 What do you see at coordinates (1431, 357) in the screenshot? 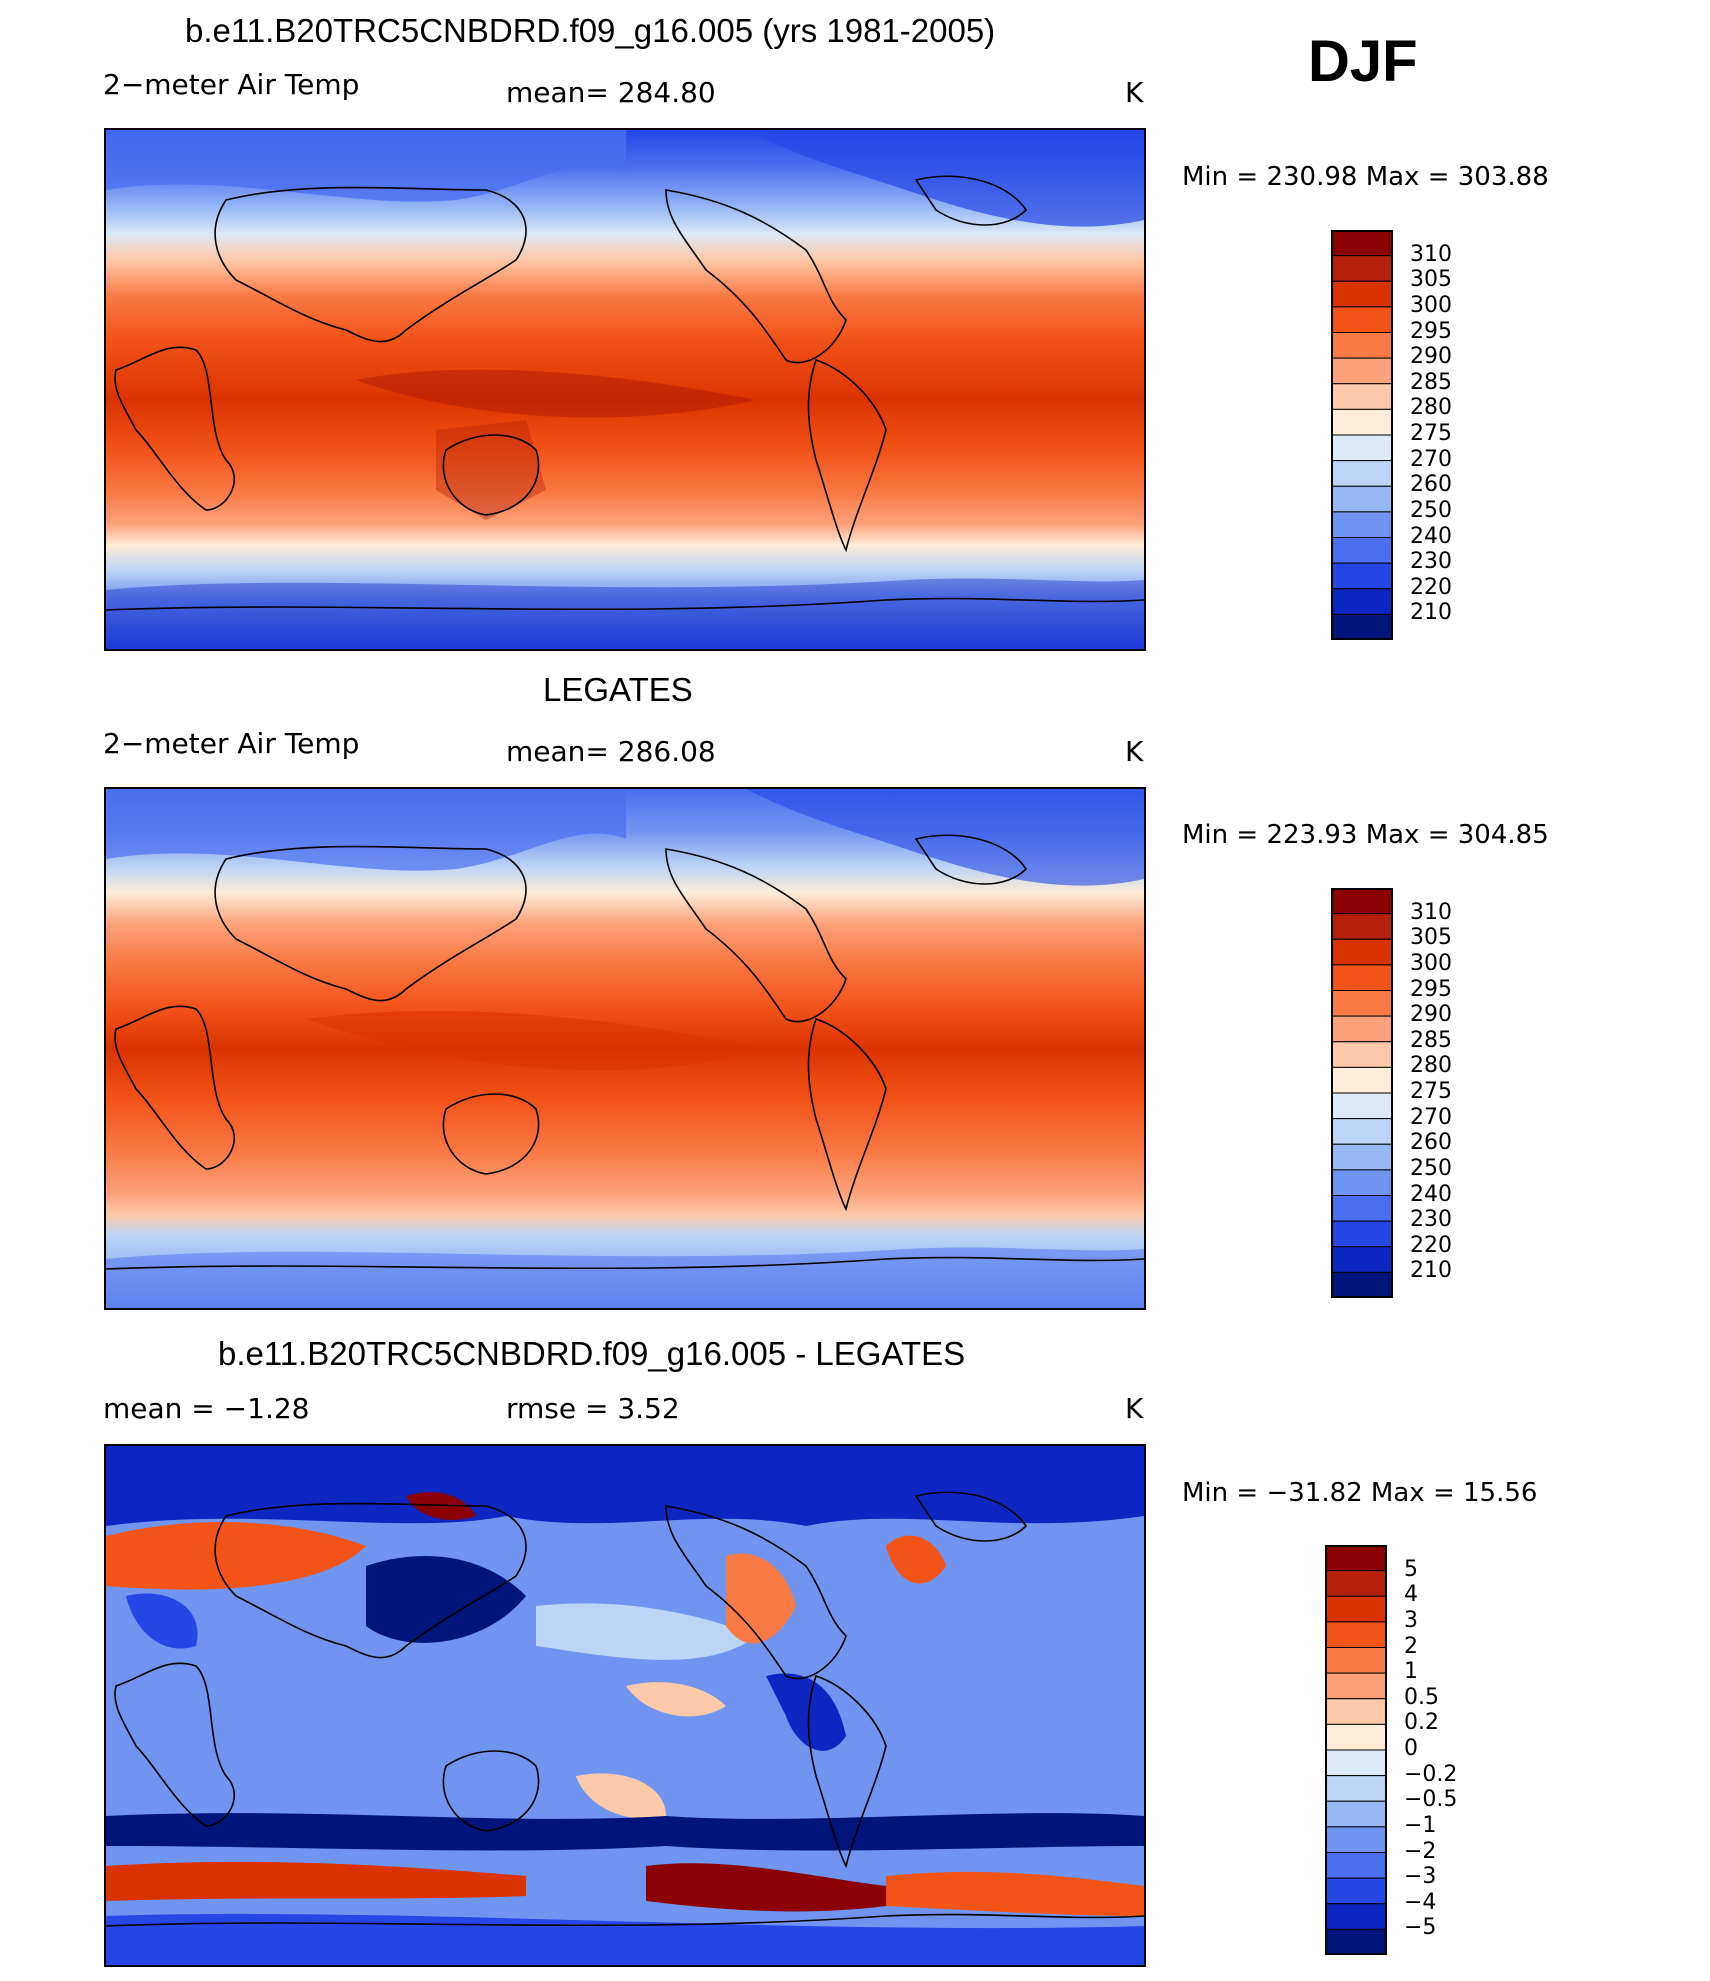
I see `panel1-colorbar-tick-label: 290` at bounding box center [1431, 357].